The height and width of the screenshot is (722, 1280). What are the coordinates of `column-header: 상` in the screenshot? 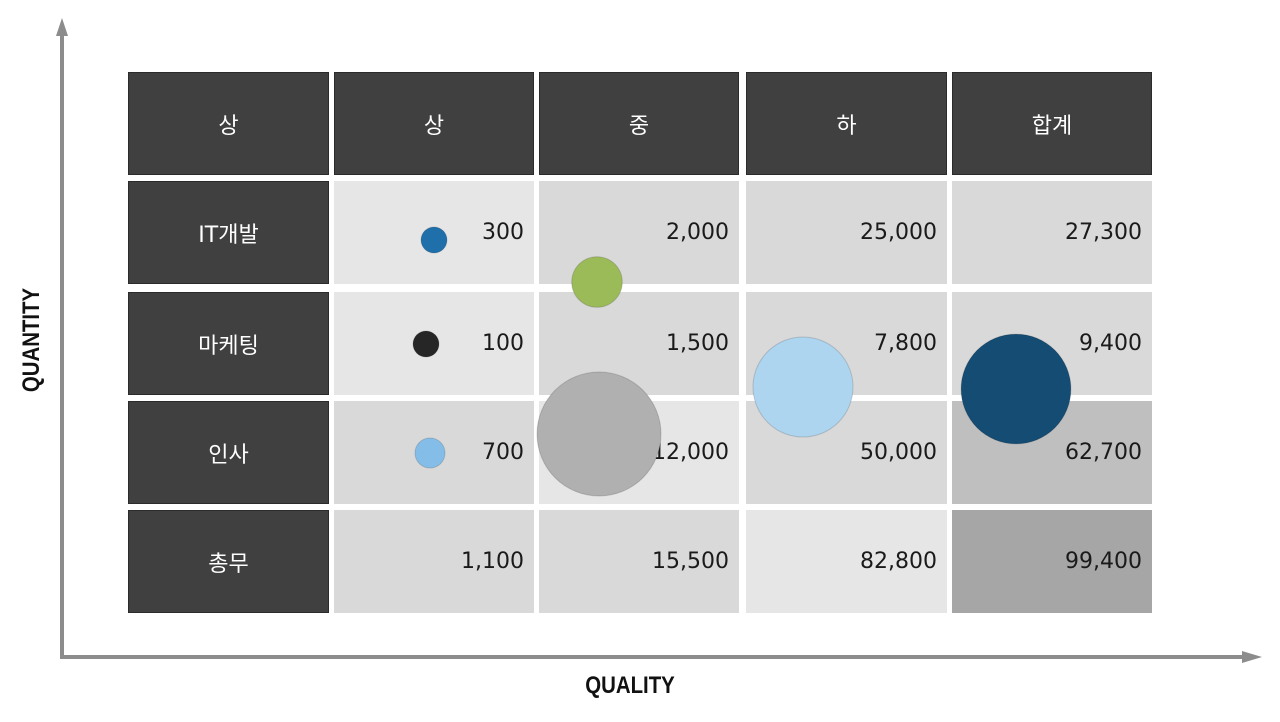 It's located at (434, 123).